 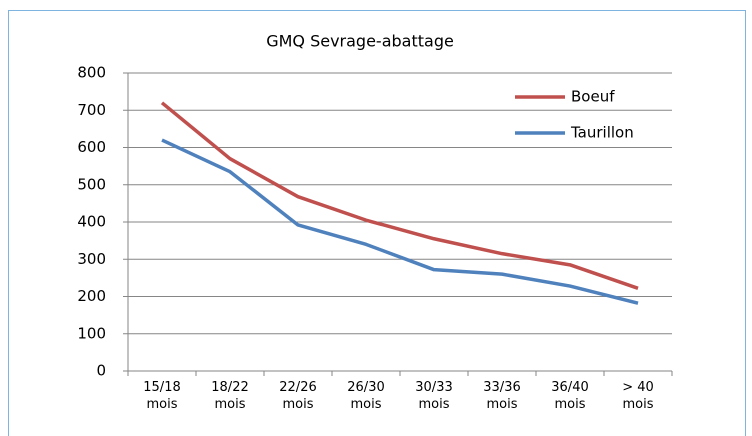 I want to click on x-tick-label: 30/33 mois, so click(x=434, y=396).